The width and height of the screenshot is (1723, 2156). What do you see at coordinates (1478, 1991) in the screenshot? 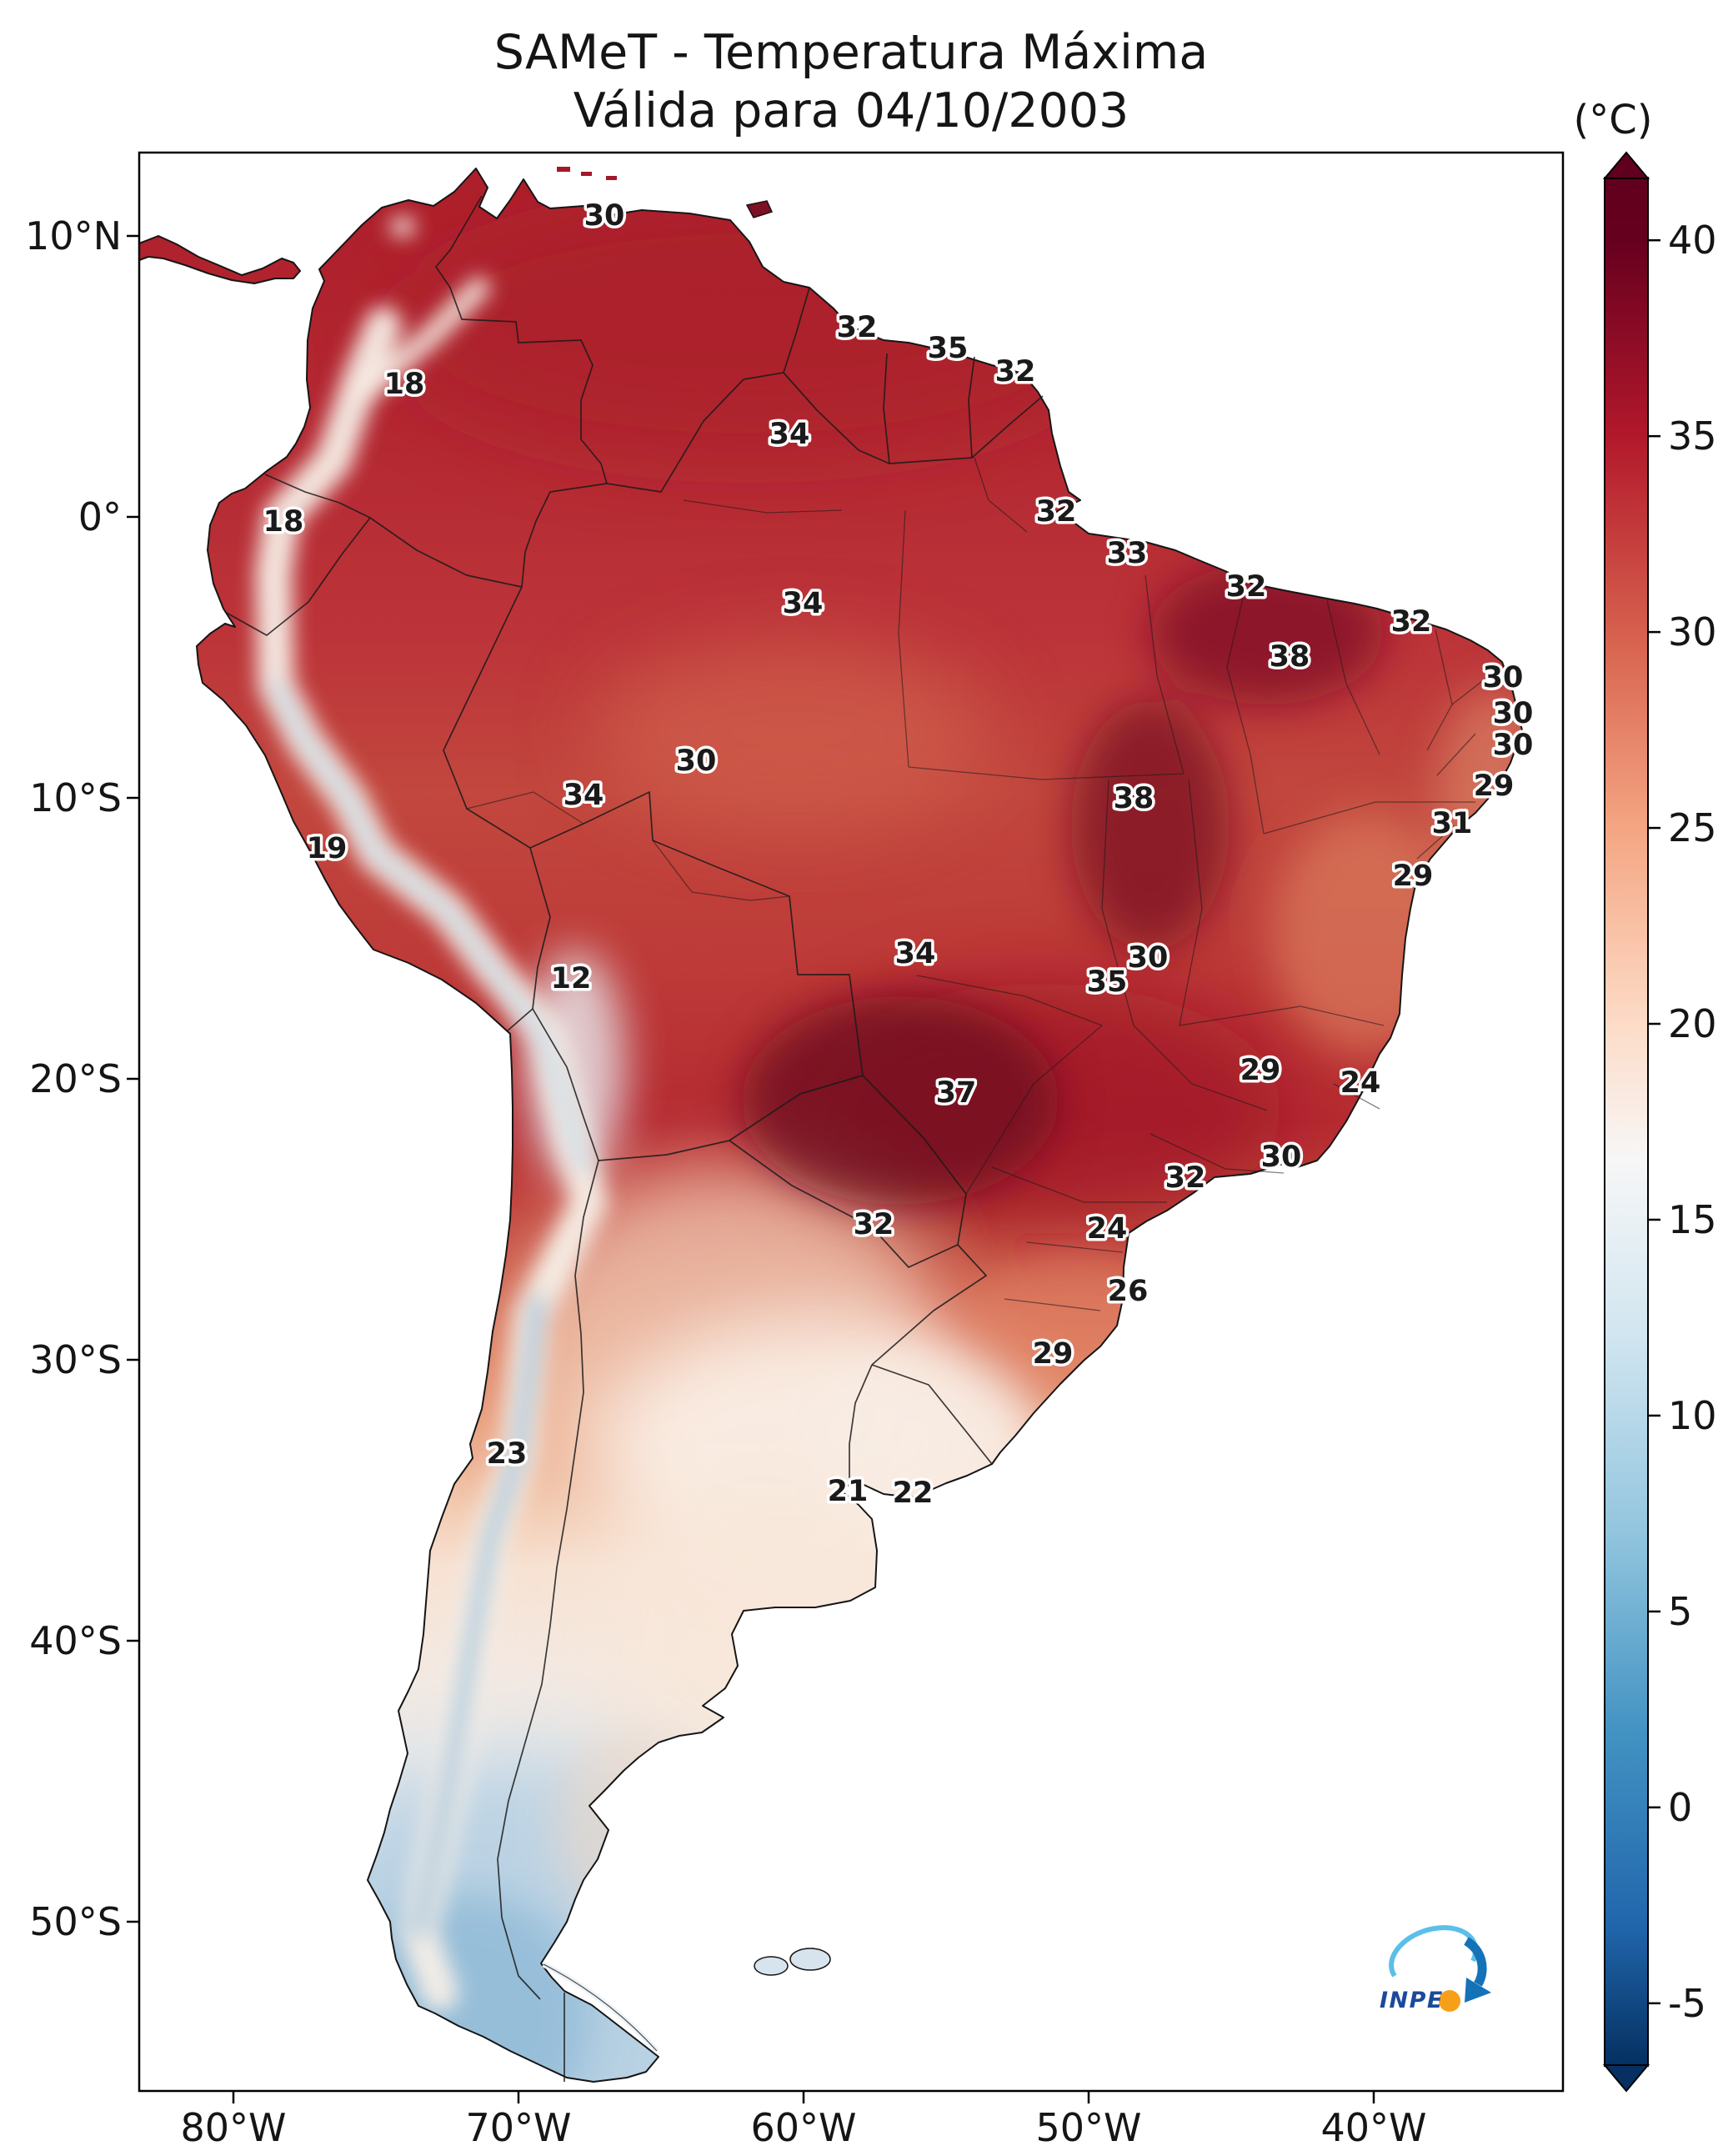
I see `logo-arrow-head` at bounding box center [1478, 1991].